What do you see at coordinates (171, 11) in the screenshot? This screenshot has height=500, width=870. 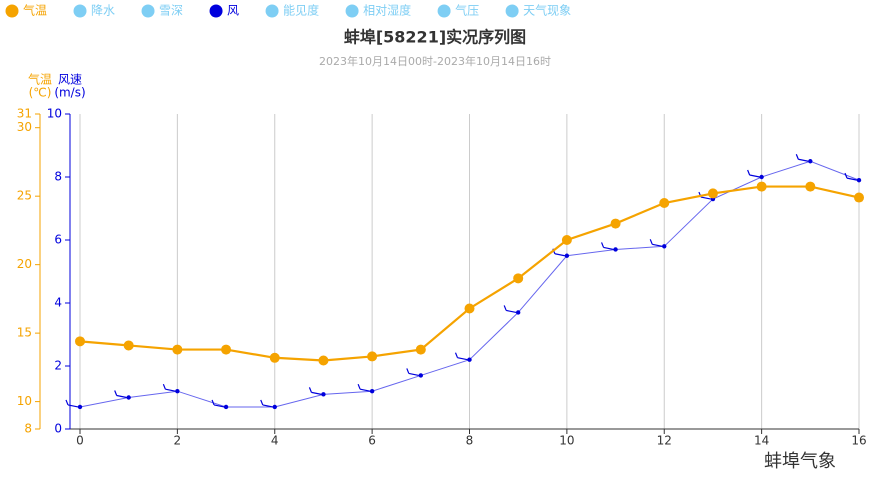 I see `legend-label: 雪深` at bounding box center [171, 11].